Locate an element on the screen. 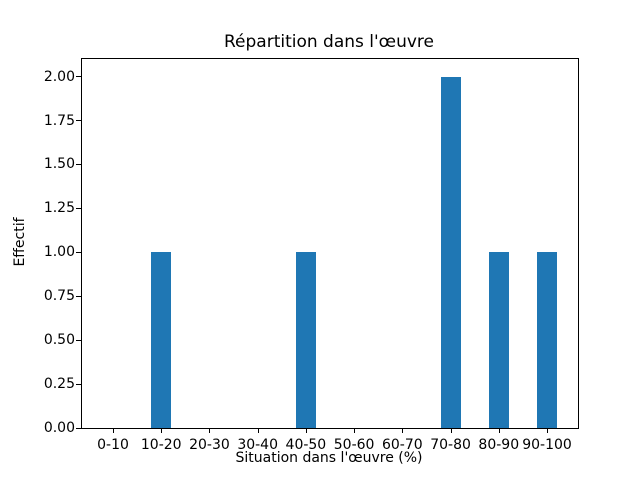 The image size is (640, 480). x-axis-label: Situation dans l'œuvre (%) is located at coordinates (329, 458).